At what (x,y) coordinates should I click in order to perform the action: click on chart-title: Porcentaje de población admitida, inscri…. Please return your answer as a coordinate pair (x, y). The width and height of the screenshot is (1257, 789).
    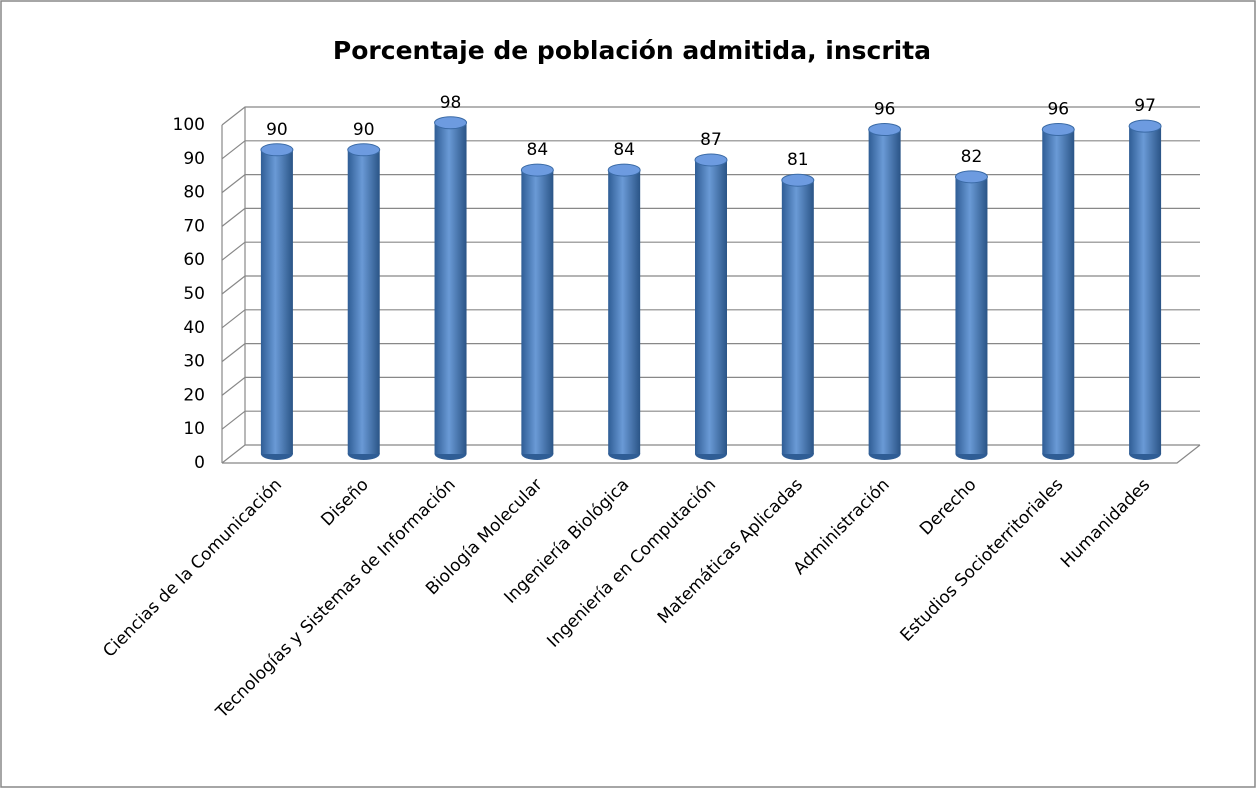
    Looking at the image, I should click on (632, 50).